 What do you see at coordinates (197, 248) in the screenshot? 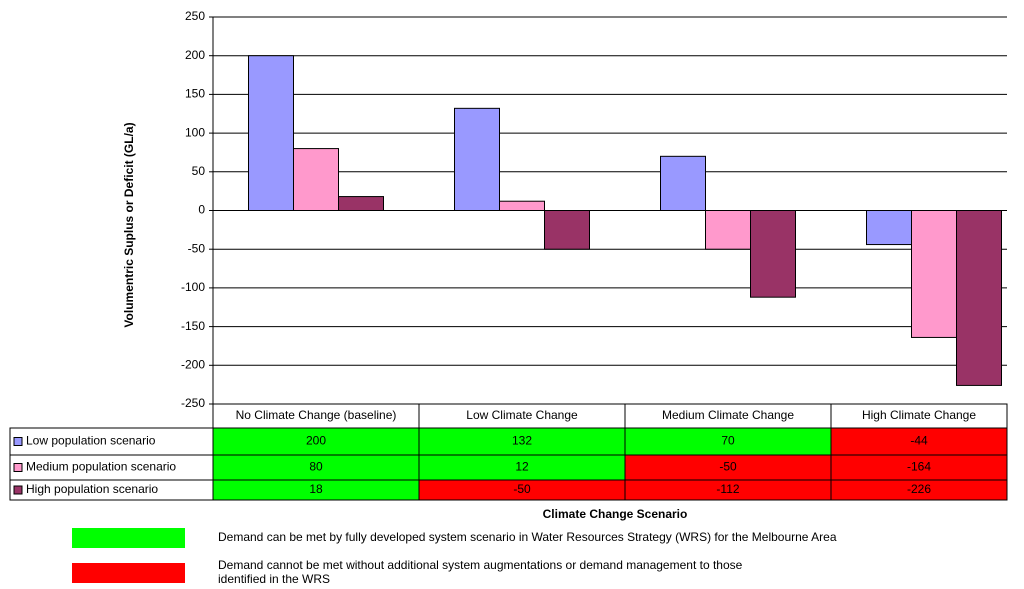
I see `y-tick-label: -50` at bounding box center [197, 248].